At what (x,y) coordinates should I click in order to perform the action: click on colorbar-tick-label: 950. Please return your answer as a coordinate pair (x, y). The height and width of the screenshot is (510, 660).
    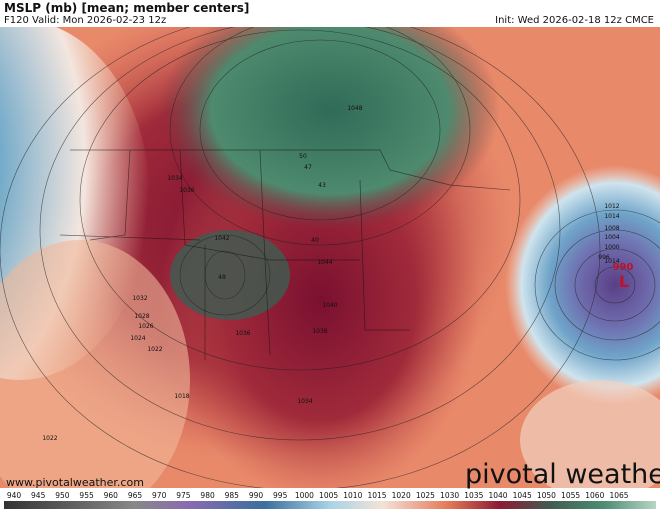
    Looking at the image, I should click on (62, 495).